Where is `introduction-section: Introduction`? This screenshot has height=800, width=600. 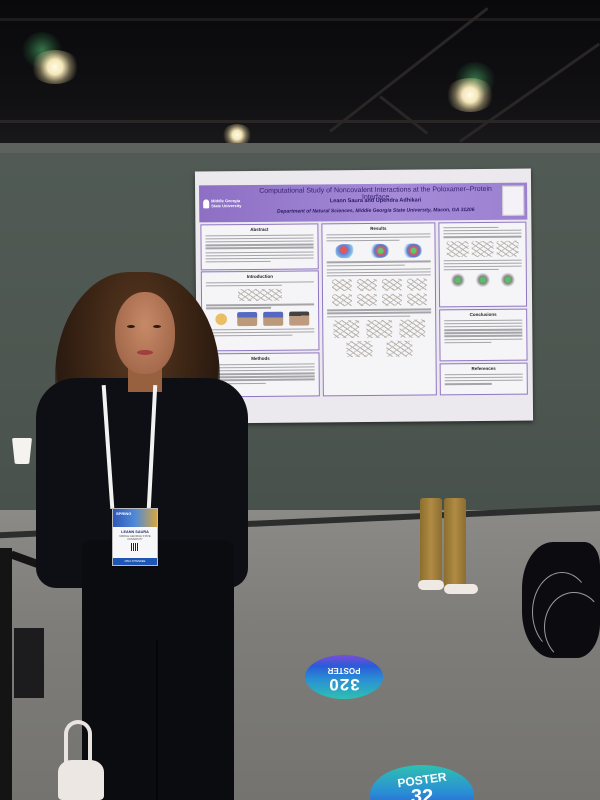
introduction-section: Introduction is located at coordinates (260, 311).